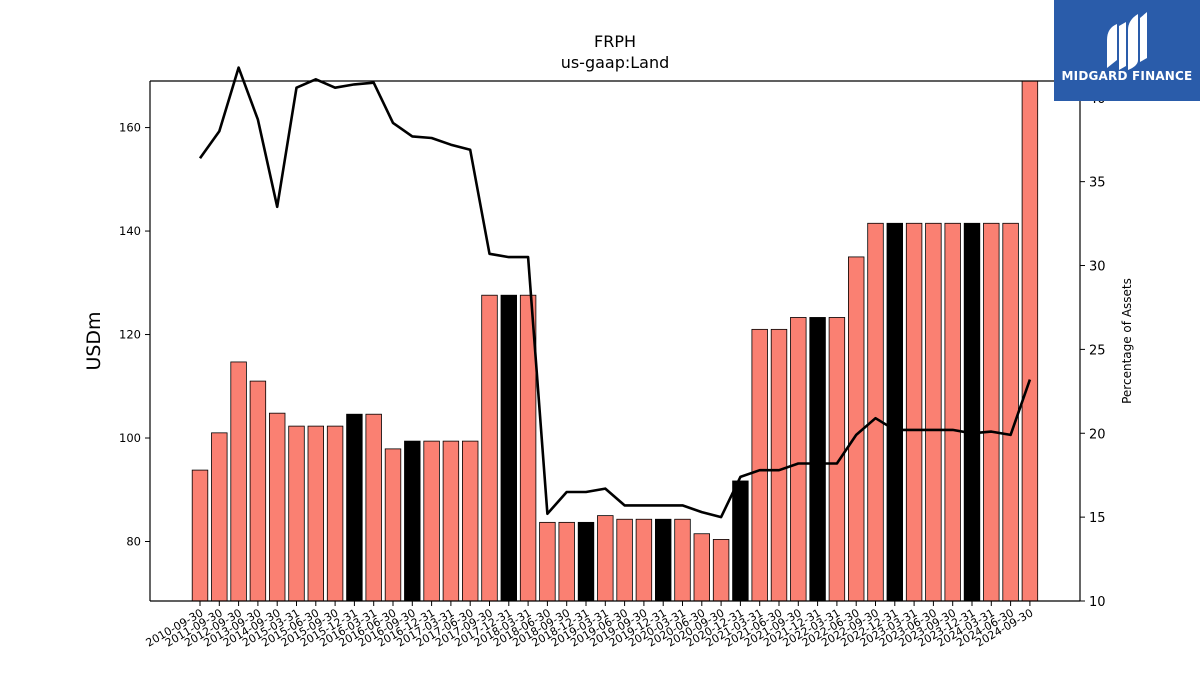 The height and width of the screenshot is (675, 1200). I want to click on chart-title: FRPH, so click(615, 41).